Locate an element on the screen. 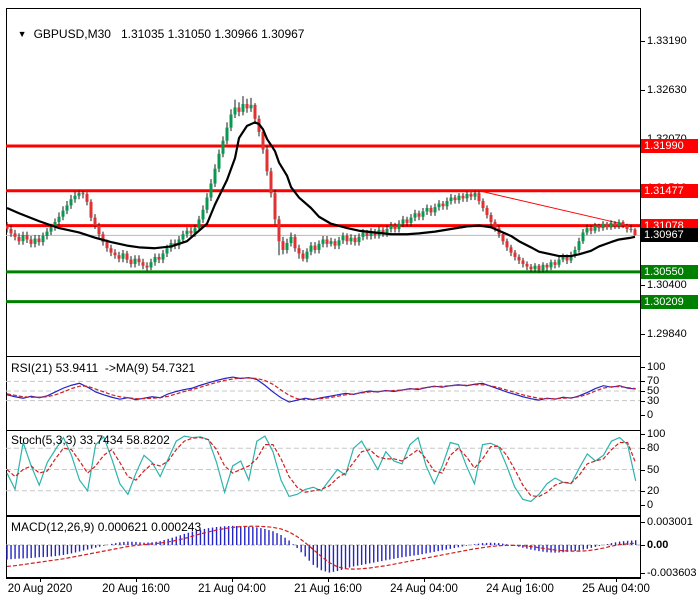 The width and height of the screenshot is (700, 600). macd-tick-label: -0.003603 is located at coordinates (672, 572).